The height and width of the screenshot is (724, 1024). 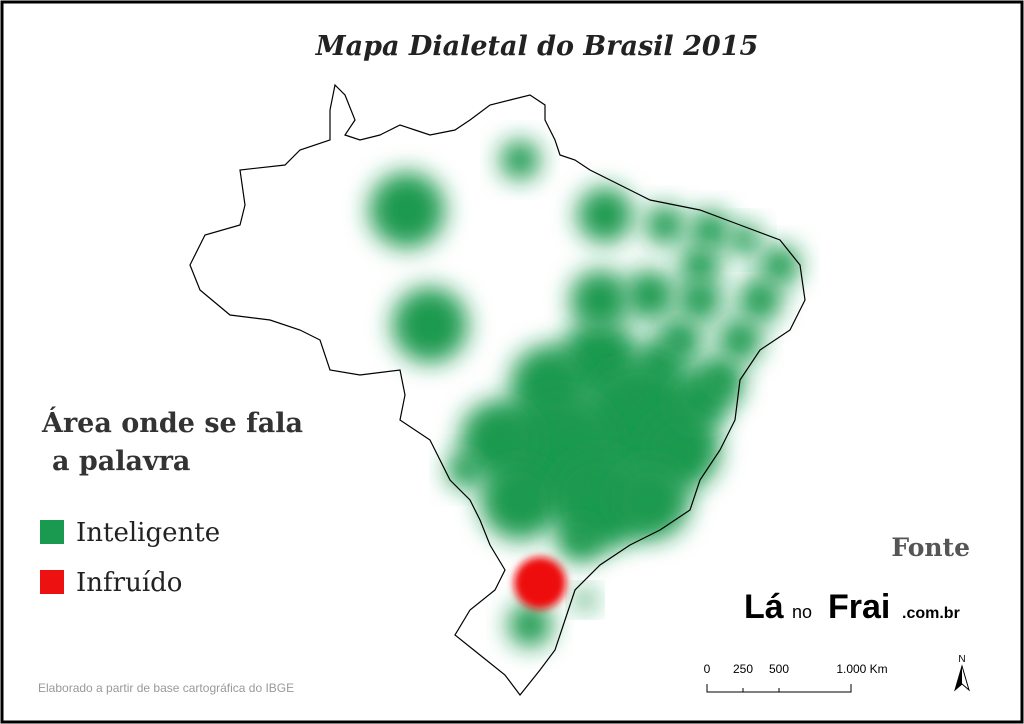 What do you see at coordinates (743, 669) in the screenshot?
I see `scale-label: 250` at bounding box center [743, 669].